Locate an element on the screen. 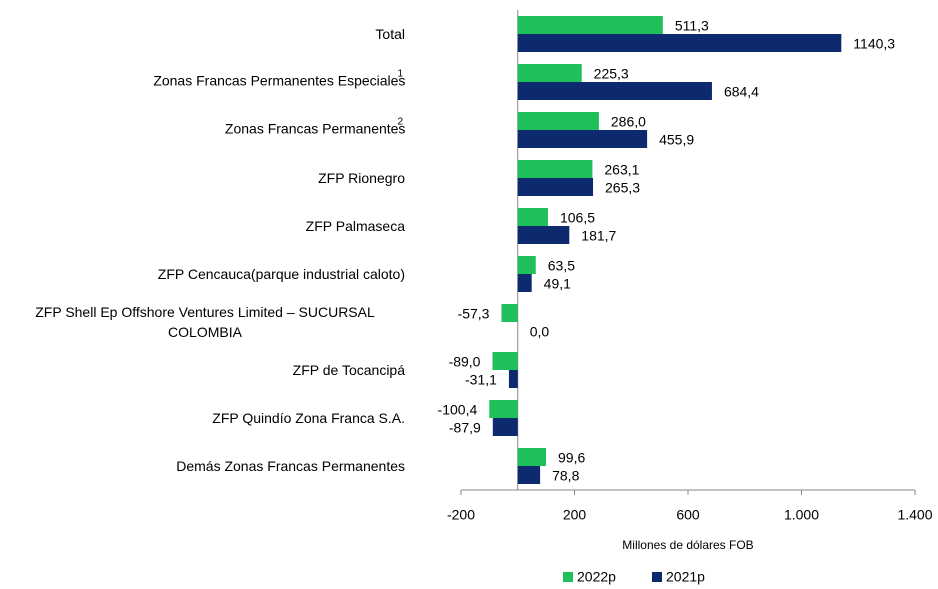  value-label: 99,6 is located at coordinates (571, 458).